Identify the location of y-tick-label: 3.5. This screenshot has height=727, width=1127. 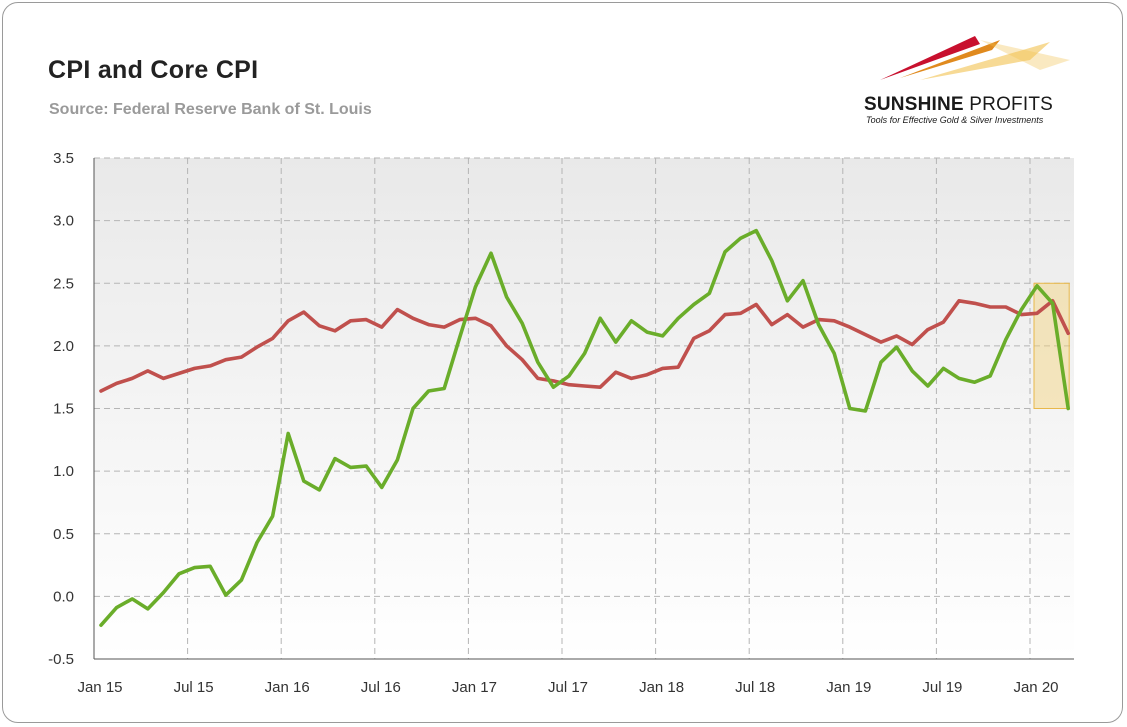
(63, 158).